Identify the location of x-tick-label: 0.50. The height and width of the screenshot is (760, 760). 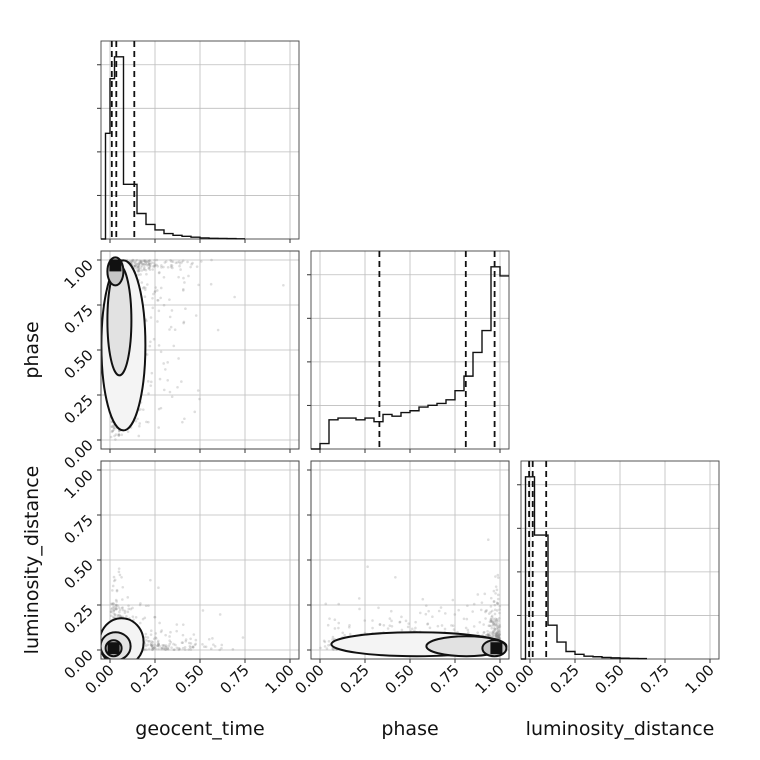
(609, 679).